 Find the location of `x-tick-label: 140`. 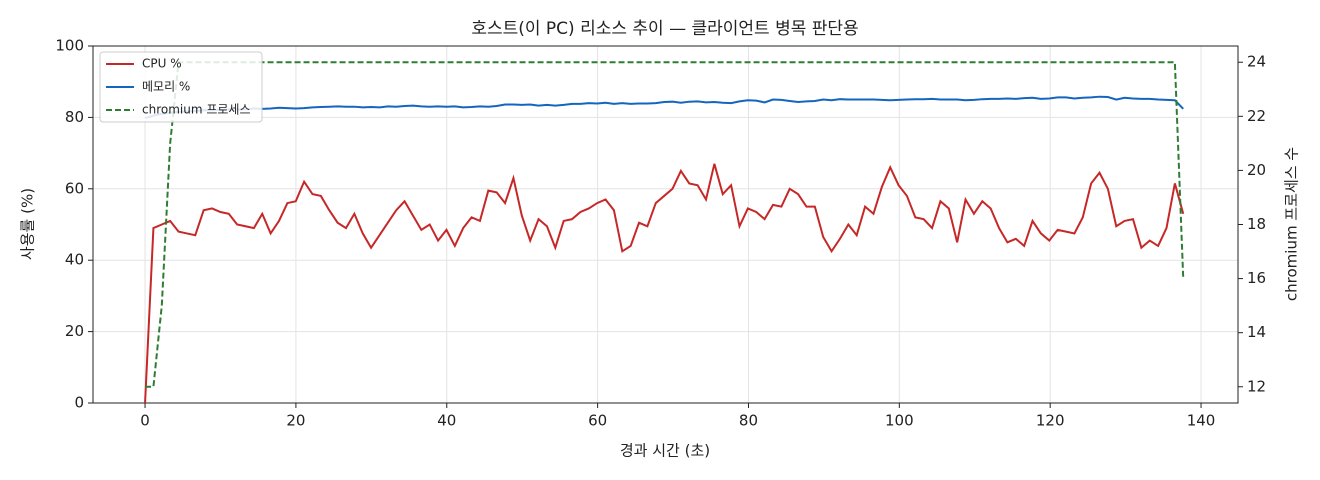

x-tick-label: 140 is located at coordinates (1201, 421).